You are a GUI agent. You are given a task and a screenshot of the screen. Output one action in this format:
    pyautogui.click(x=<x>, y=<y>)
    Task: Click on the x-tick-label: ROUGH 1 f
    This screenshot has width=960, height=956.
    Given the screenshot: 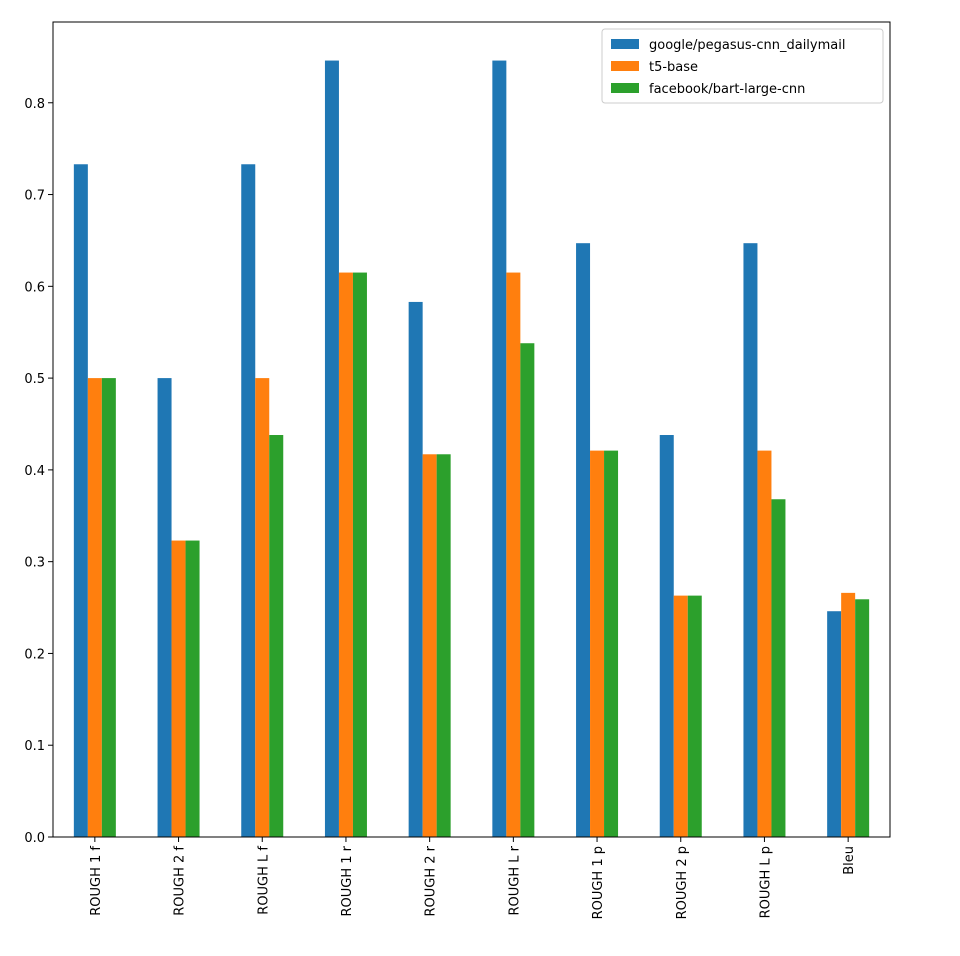 What is the action you would take?
    pyautogui.click(x=96, y=881)
    